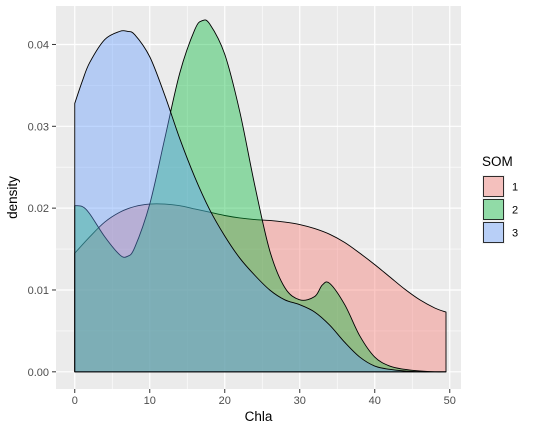  What do you see at coordinates (38, 127) in the screenshot?
I see `y-tick-label: 0.03` at bounding box center [38, 127].